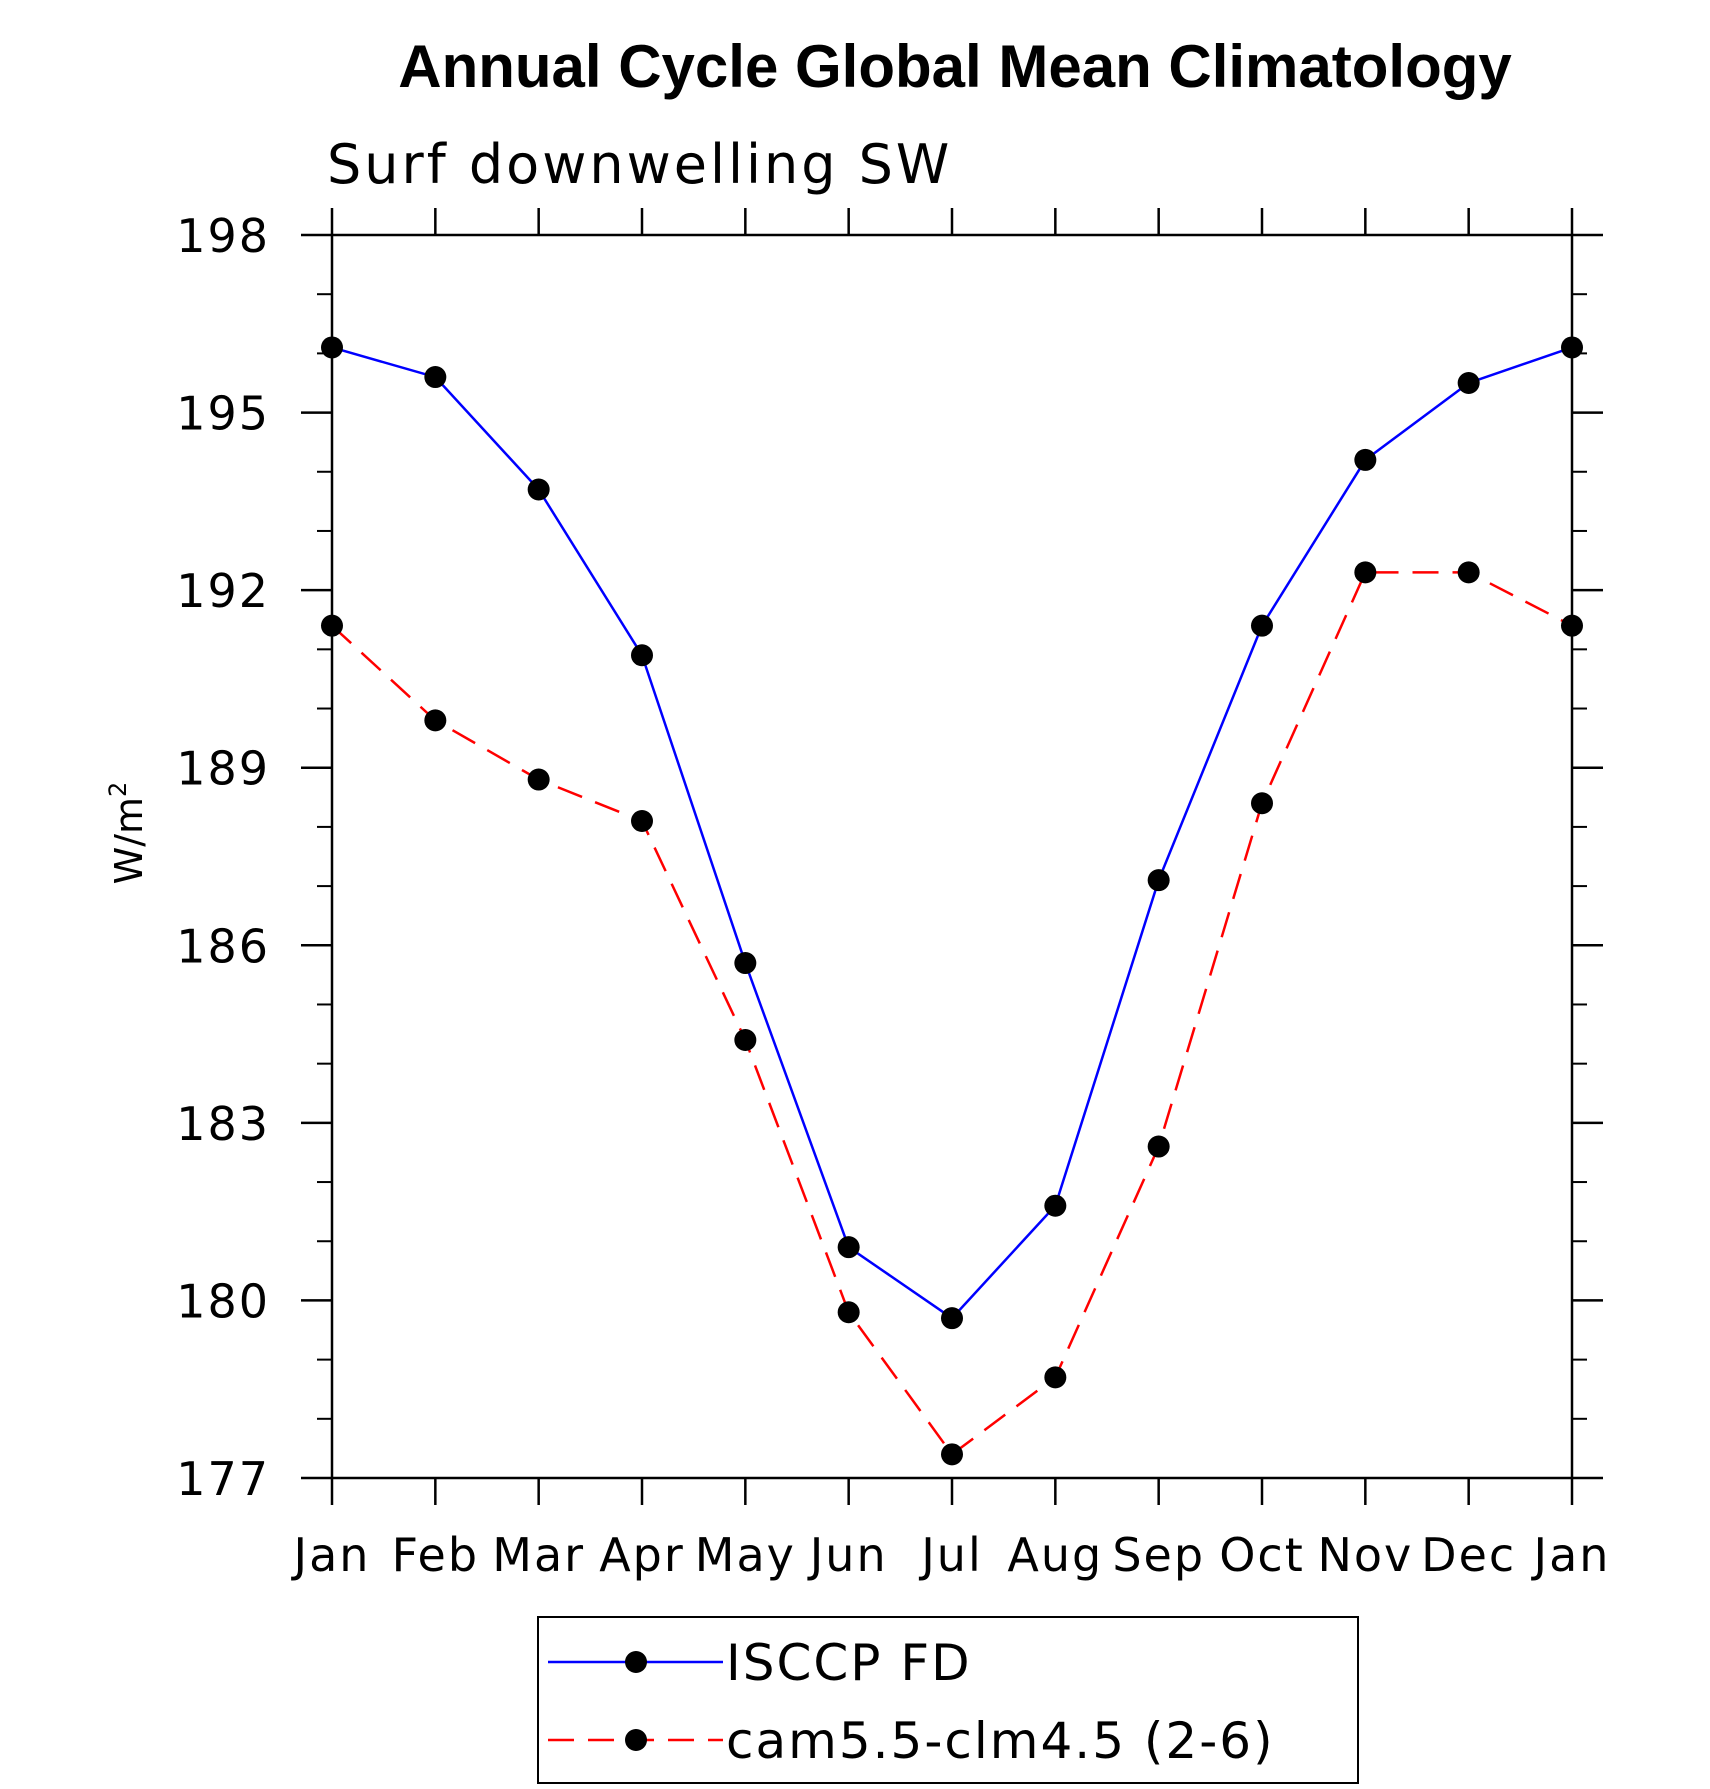  I want to click on y-tick-label: 180, so click(223, 1301).